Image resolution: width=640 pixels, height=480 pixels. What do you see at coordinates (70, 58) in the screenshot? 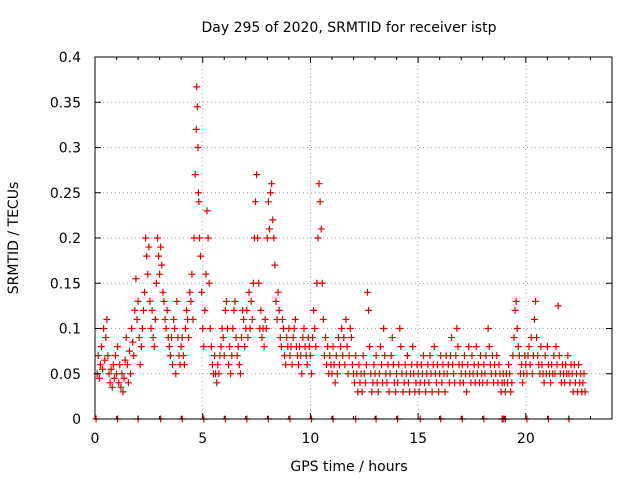
I see `y-tick-label: 0.4` at bounding box center [70, 58].